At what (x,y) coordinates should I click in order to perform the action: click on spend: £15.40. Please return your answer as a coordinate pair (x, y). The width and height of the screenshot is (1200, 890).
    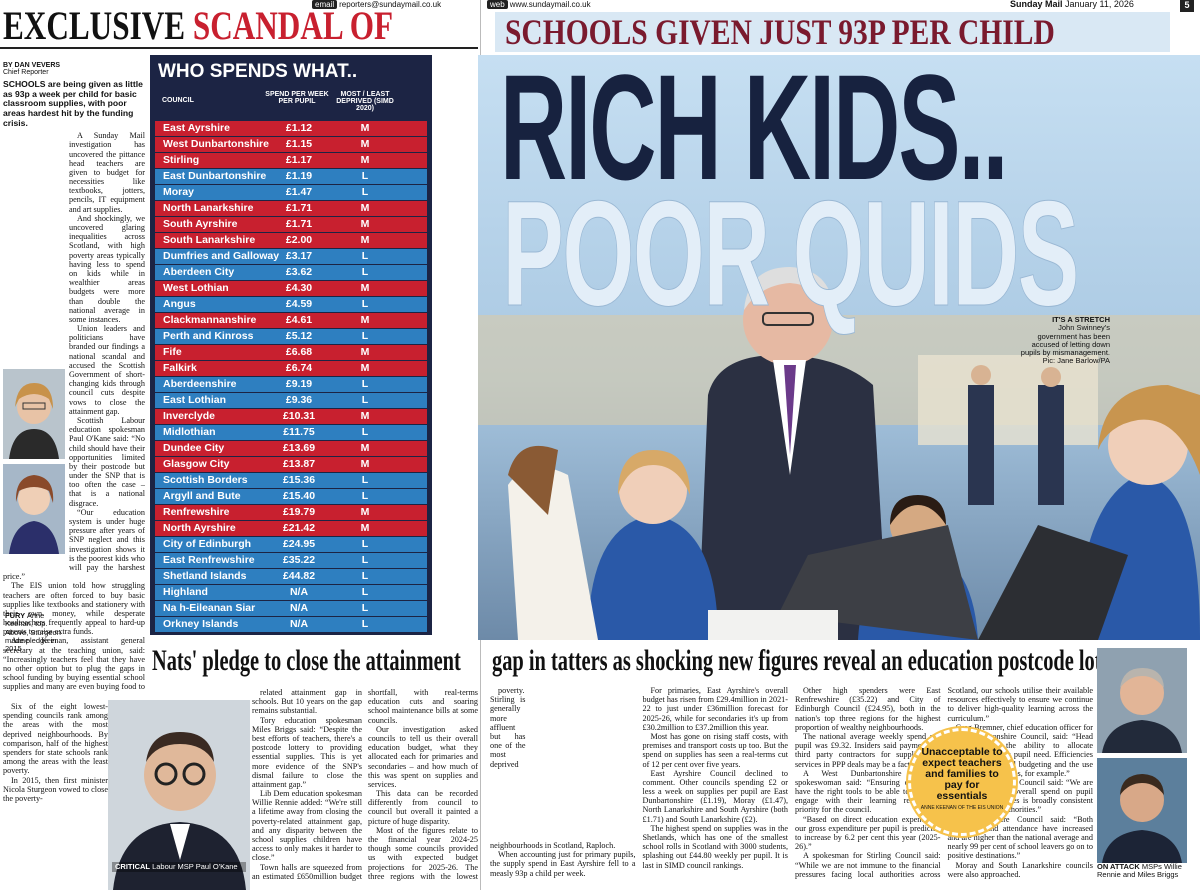
    Looking at the image, I should click on (299, 496).